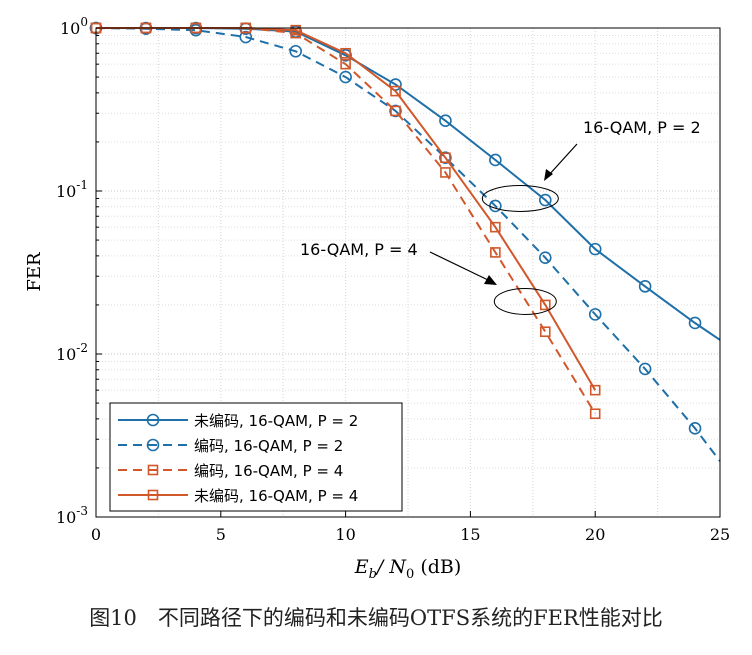 This screenshot has height=655, width=752. I want to click on y-axis-label: FER, so click(34, 272).